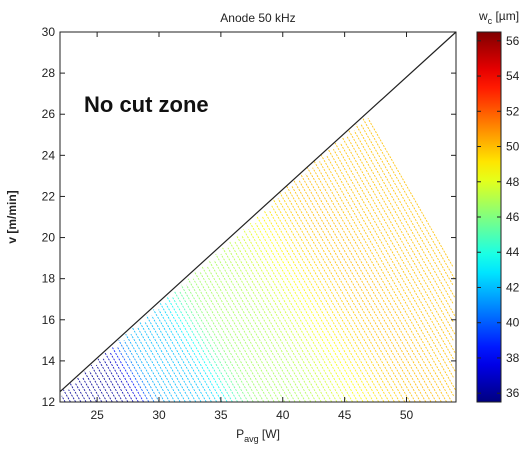 The height and width of the screenshot is (454, 524). What do you see at coordinates (146, 104) in the screenshot?
I see `no-cut-zone-annotation: No cut zone` at bounding box center [146, 104].